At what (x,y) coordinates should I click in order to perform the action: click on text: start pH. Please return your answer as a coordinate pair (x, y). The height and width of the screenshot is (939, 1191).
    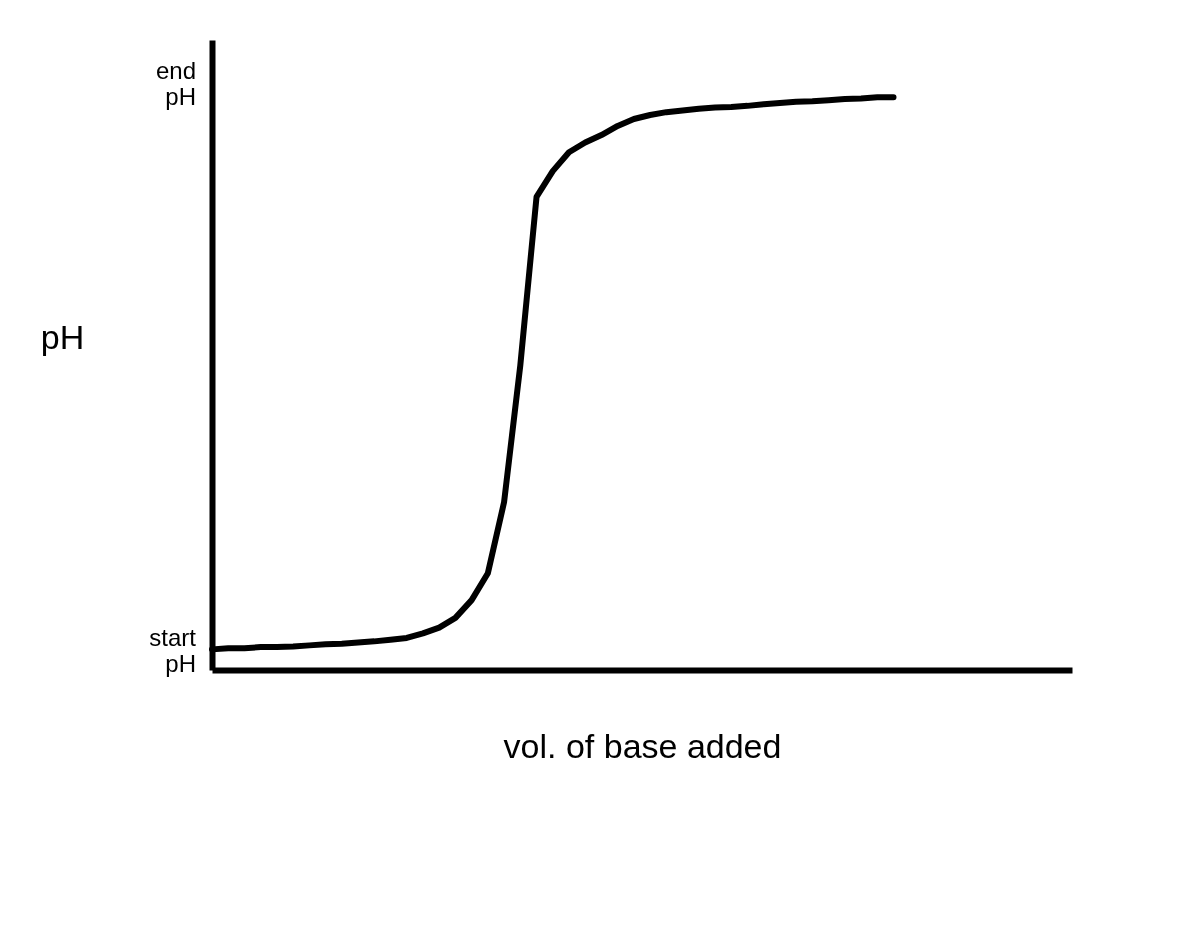
    Looking at the image, I should click on (173, 650).